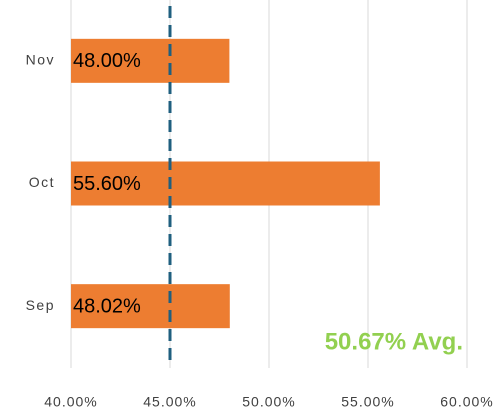 This screenshot has height=413, width=501. What do you see at coordinates (367, 402) in the screenshot?
I see `x-tick-label: 55.00%` at bounding box center [367, 402].